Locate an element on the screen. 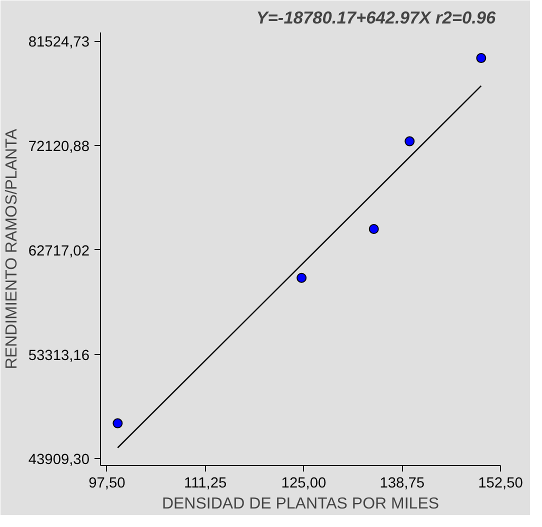  y-tick-label: 62717,02 is located at coordinates (59, 251).